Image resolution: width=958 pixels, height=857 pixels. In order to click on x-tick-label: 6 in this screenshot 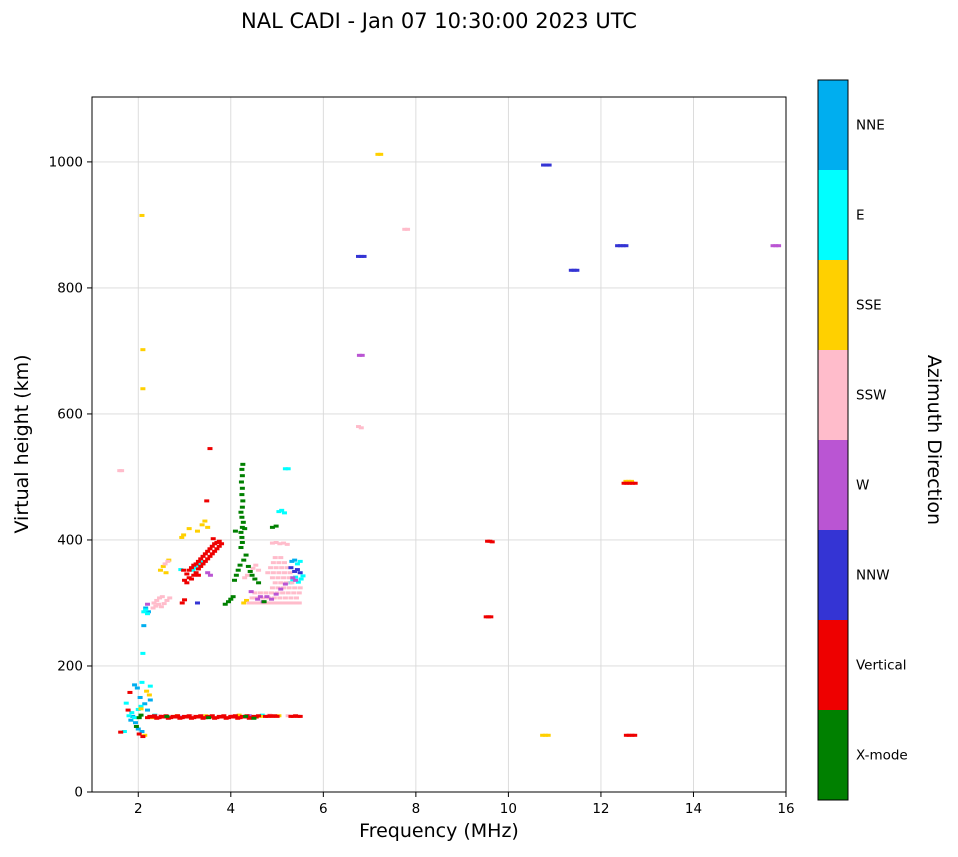, I will do `click(323, 809)`.